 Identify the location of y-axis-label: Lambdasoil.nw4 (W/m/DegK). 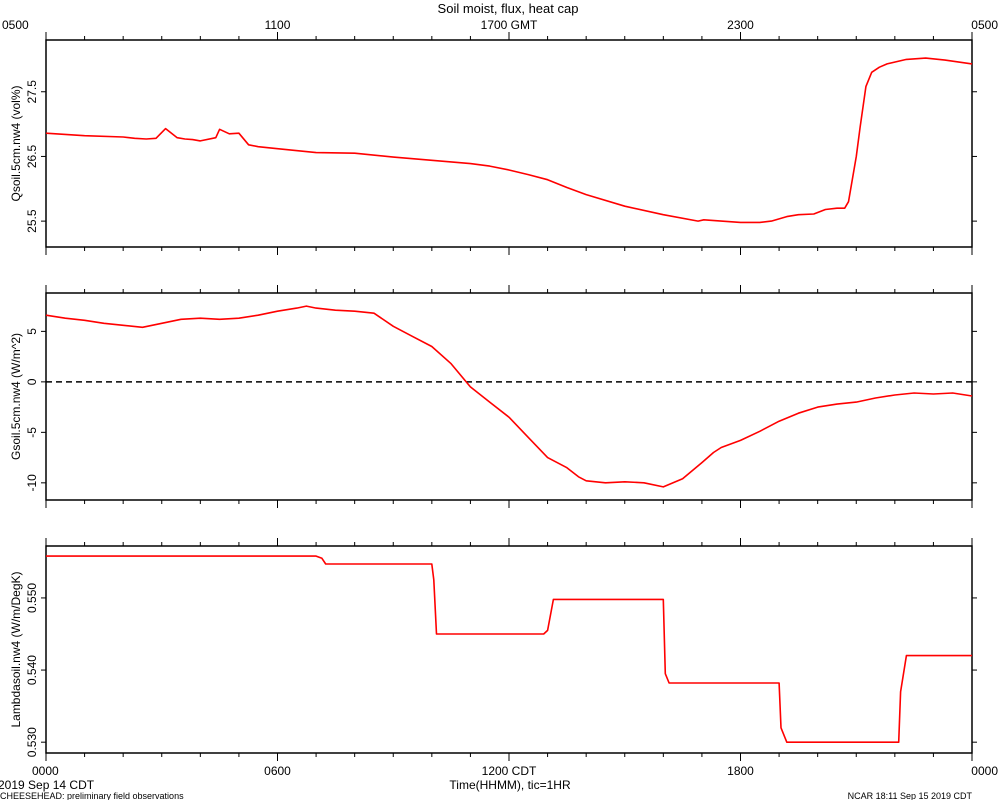
(16, 649).